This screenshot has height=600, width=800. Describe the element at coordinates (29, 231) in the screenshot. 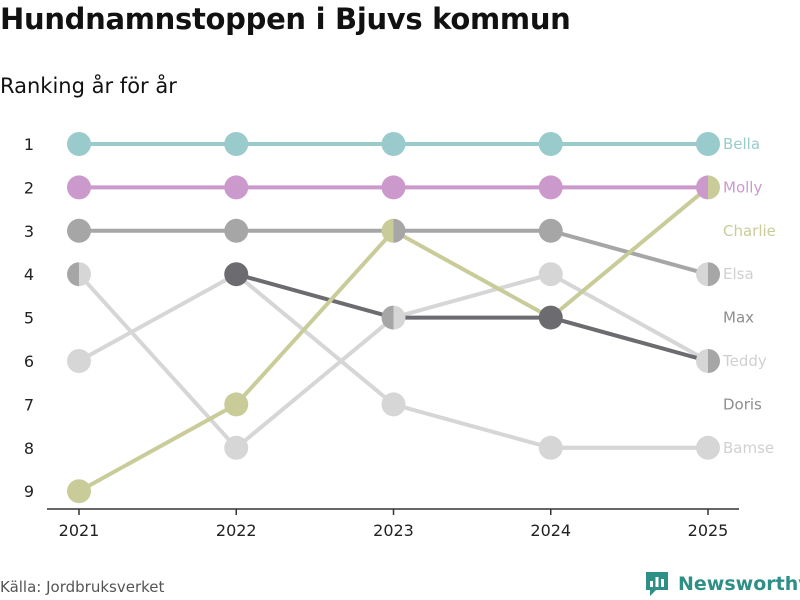

I see `y-tick-label: 3` at that location.